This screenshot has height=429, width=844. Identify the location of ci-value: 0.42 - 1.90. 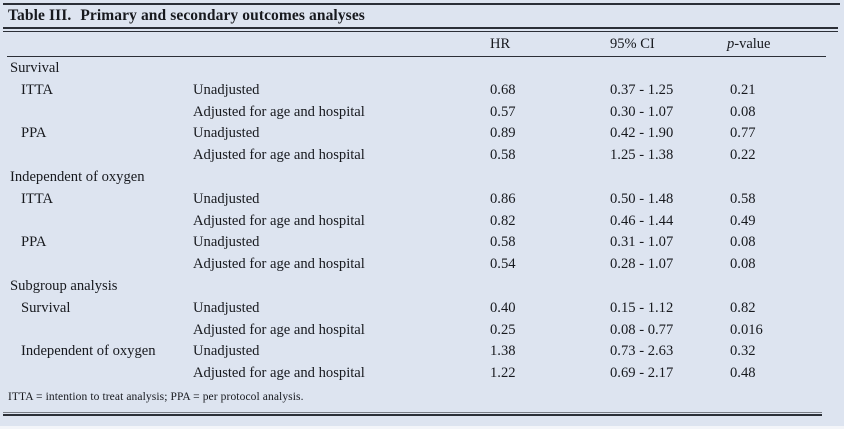
(642, 133).